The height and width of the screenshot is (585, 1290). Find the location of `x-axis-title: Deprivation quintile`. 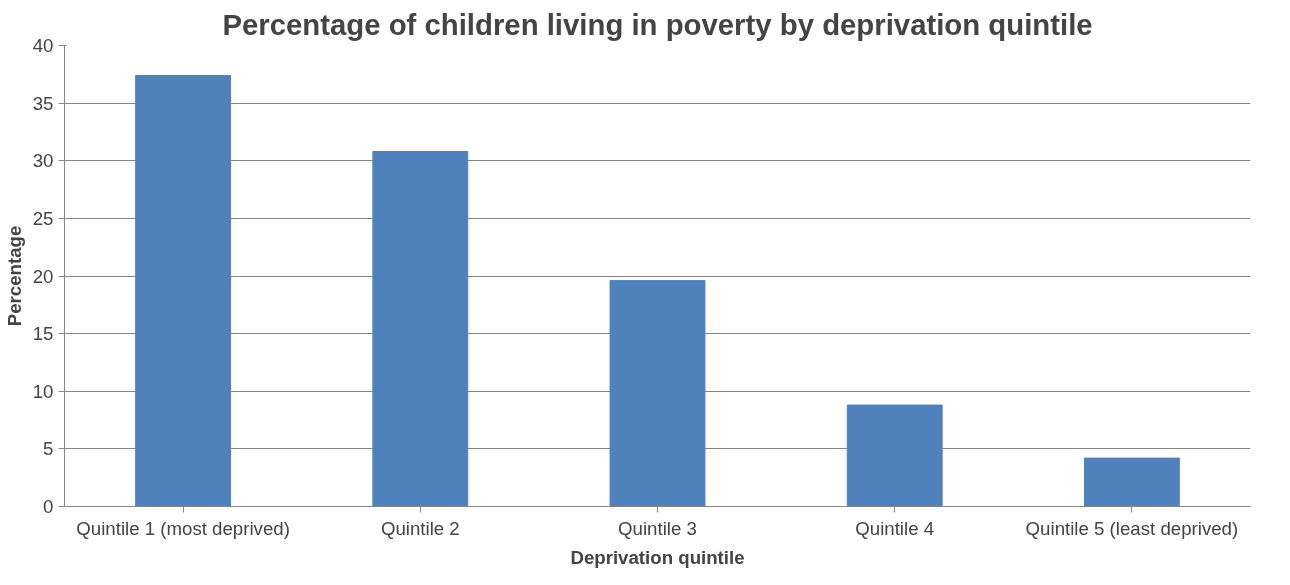

x-axis-title: Deprivation quintile is located at coordinates (657, 557).